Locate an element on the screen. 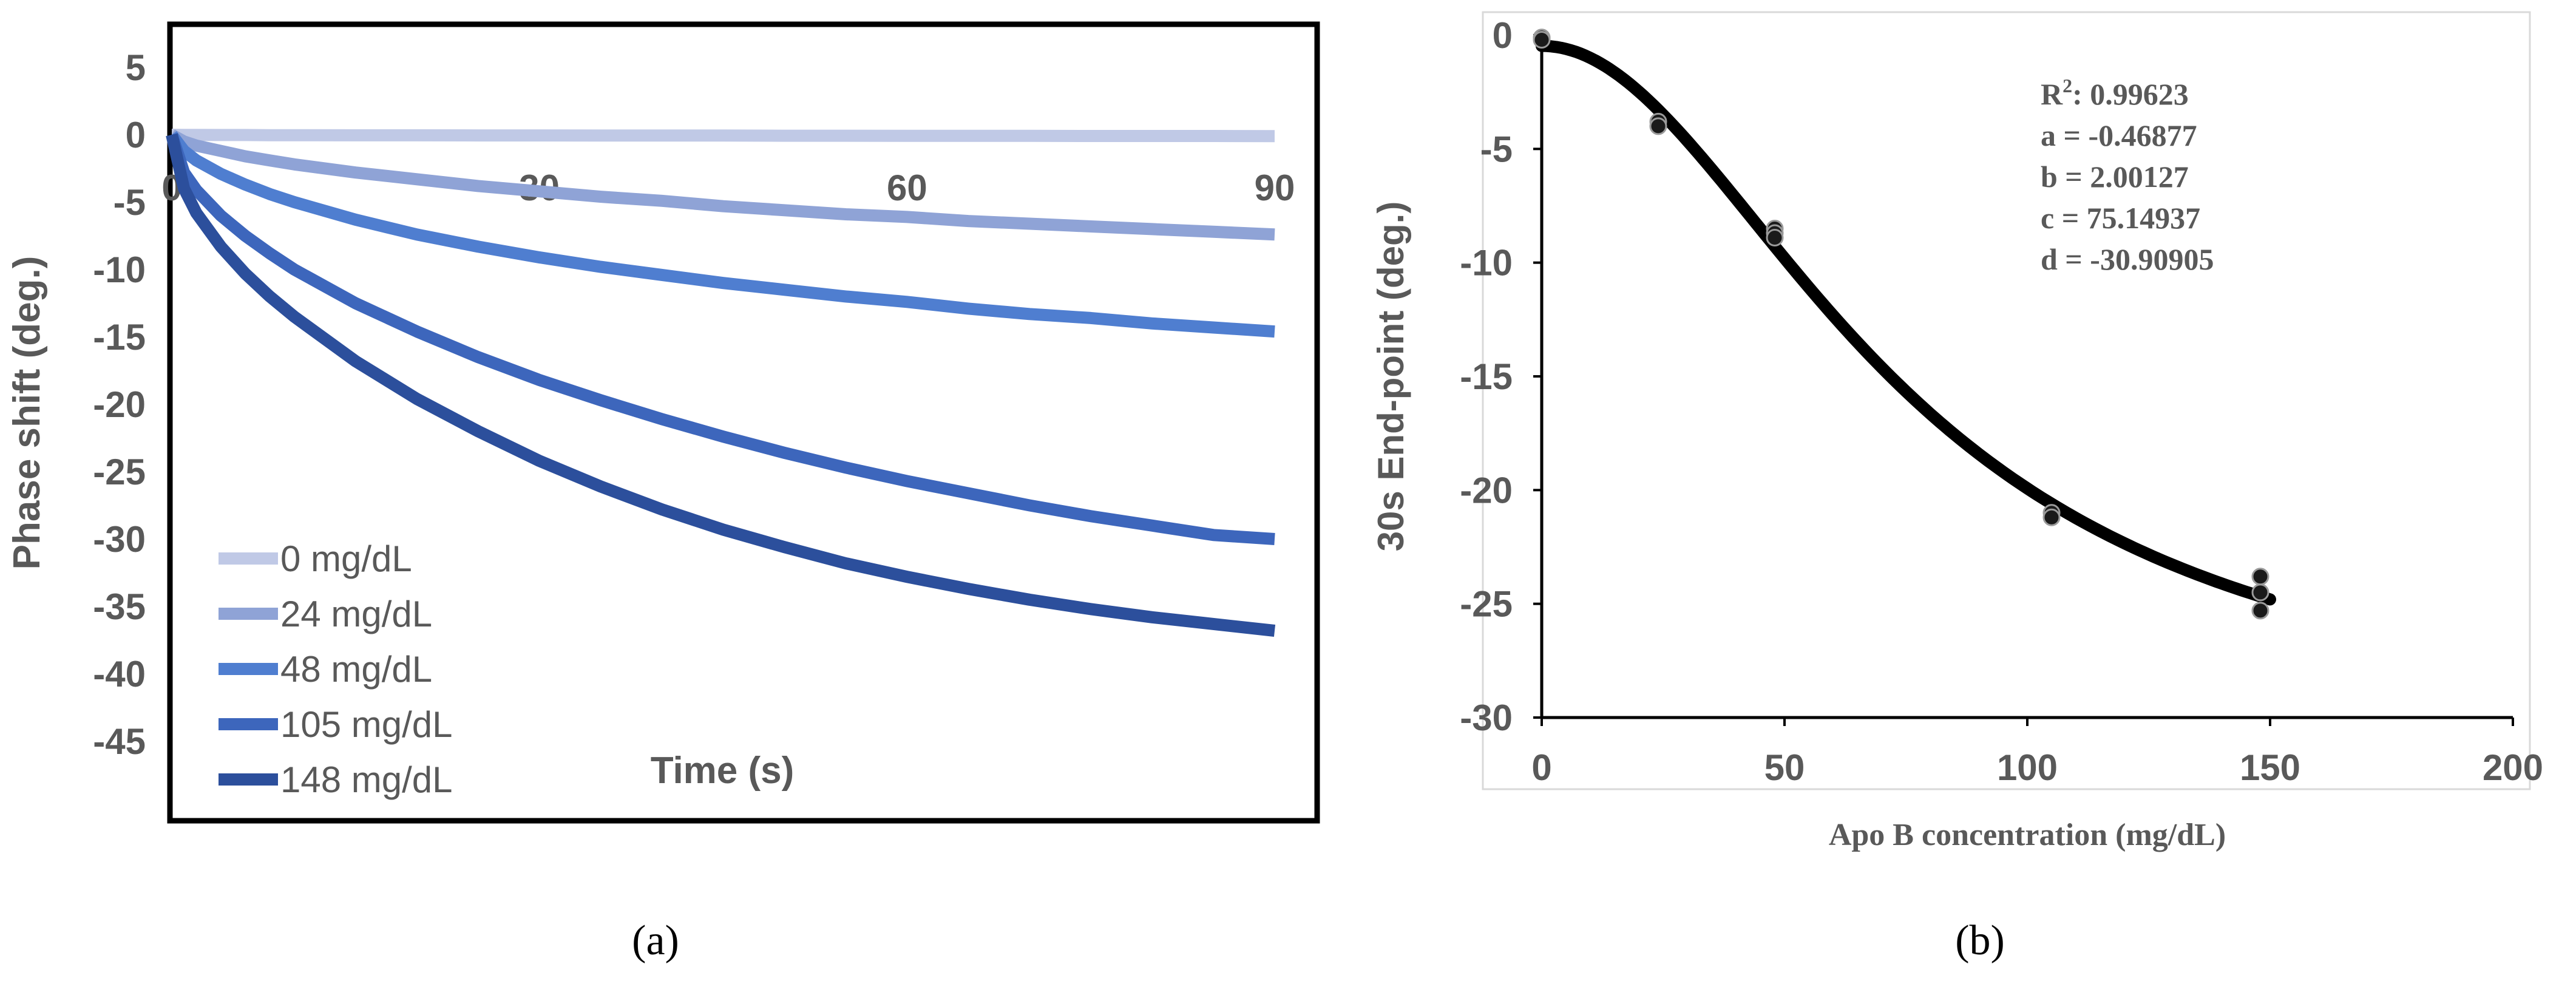  panel-a-x-tick-label: 60 is located at coordinates (907, 188).